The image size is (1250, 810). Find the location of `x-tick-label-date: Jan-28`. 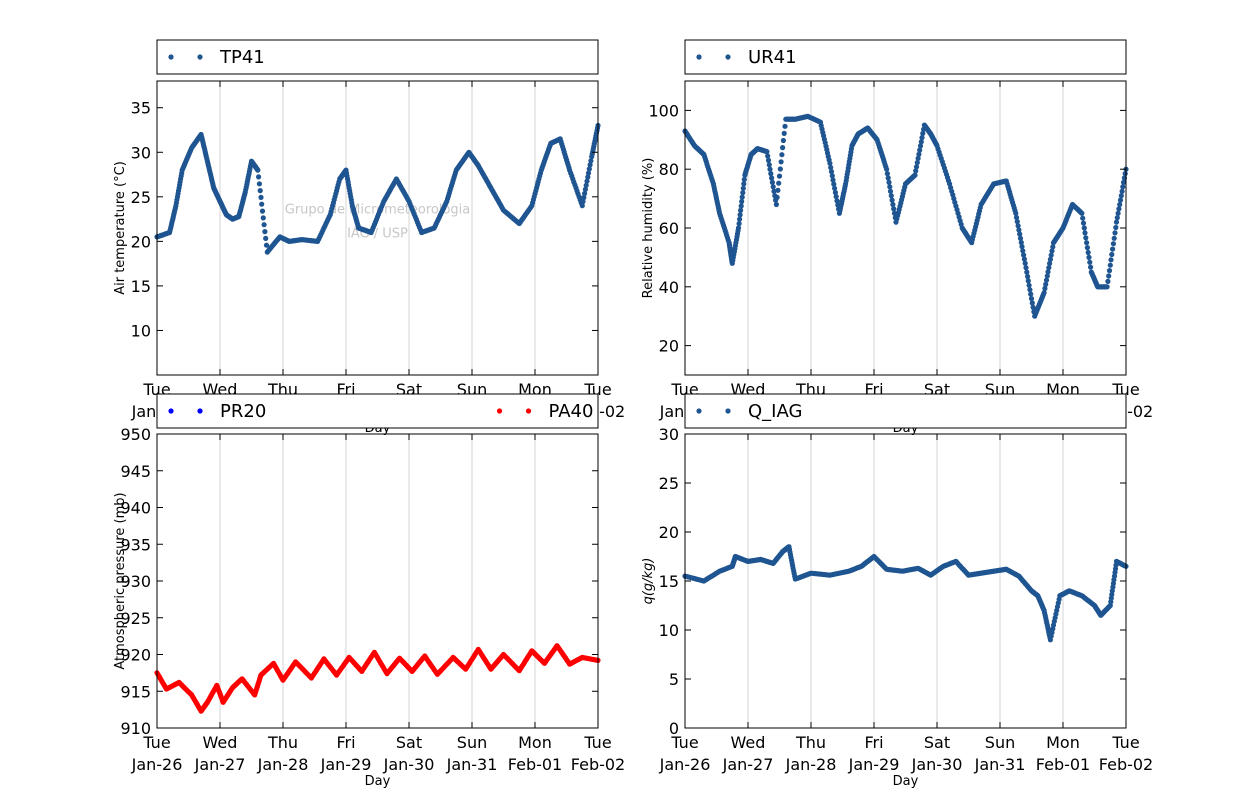

x-tick-label-date: Jan-28 is located at coordinates (283, 764).